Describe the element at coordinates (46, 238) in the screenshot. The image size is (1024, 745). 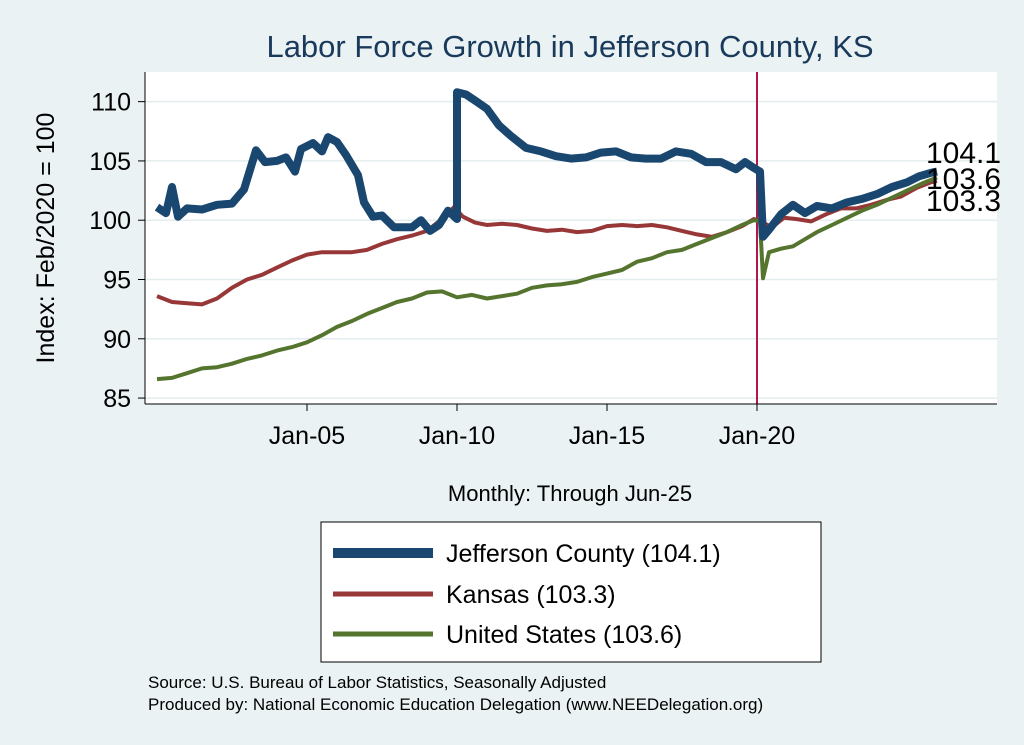
I see `y-axis-title: Index: Feb/2020 = 100` at that location.